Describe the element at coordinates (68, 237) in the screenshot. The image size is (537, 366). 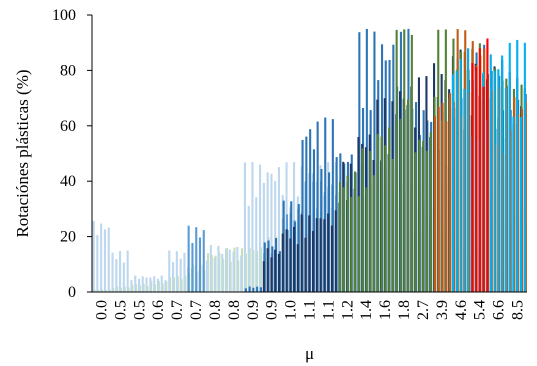
I see `y-tick-label: 20` at that location.